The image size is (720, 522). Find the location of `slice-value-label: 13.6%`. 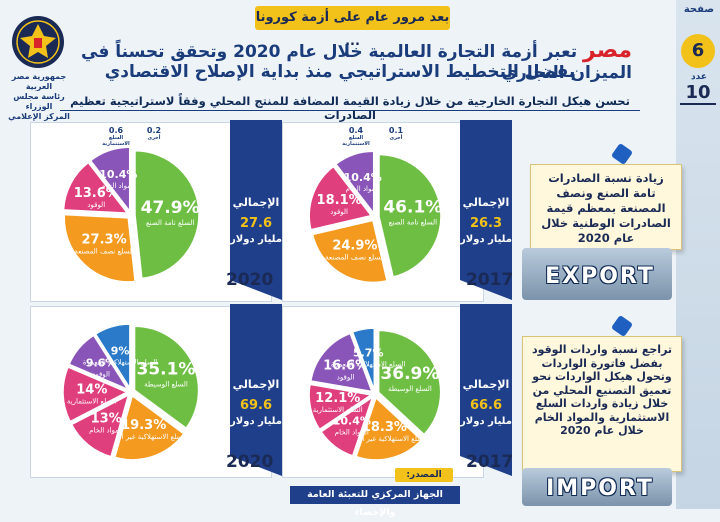

slice-value-label: 13.6% is located at coordinates (96, 193).